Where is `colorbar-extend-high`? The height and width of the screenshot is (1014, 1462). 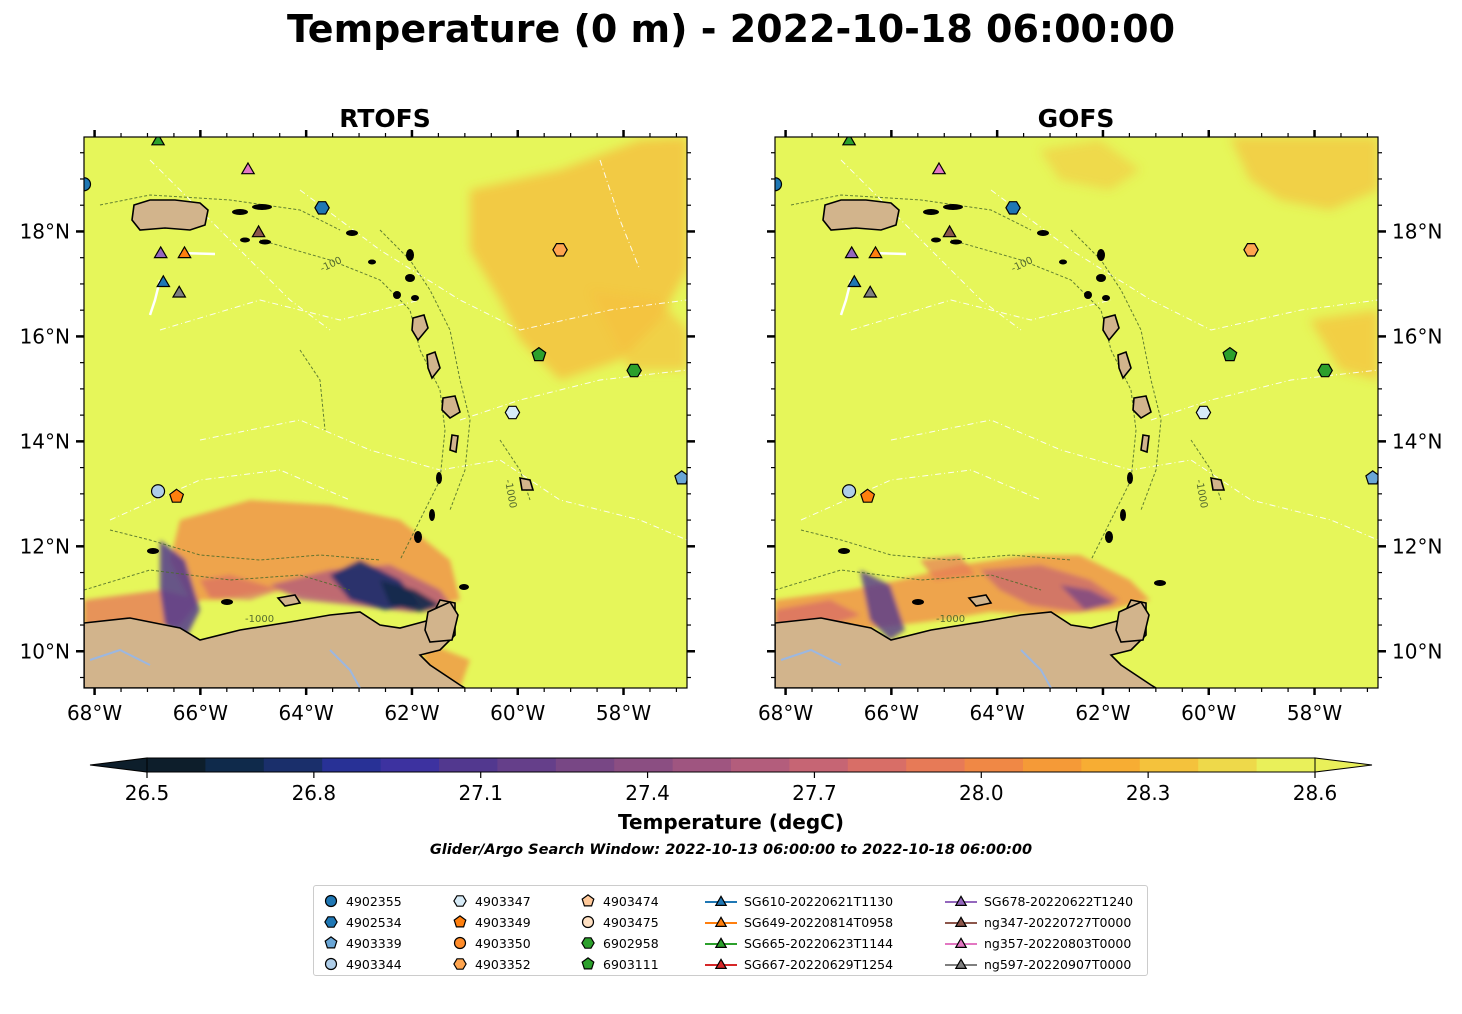 colorbar-extend-high is located at coordinates (1343, 765).